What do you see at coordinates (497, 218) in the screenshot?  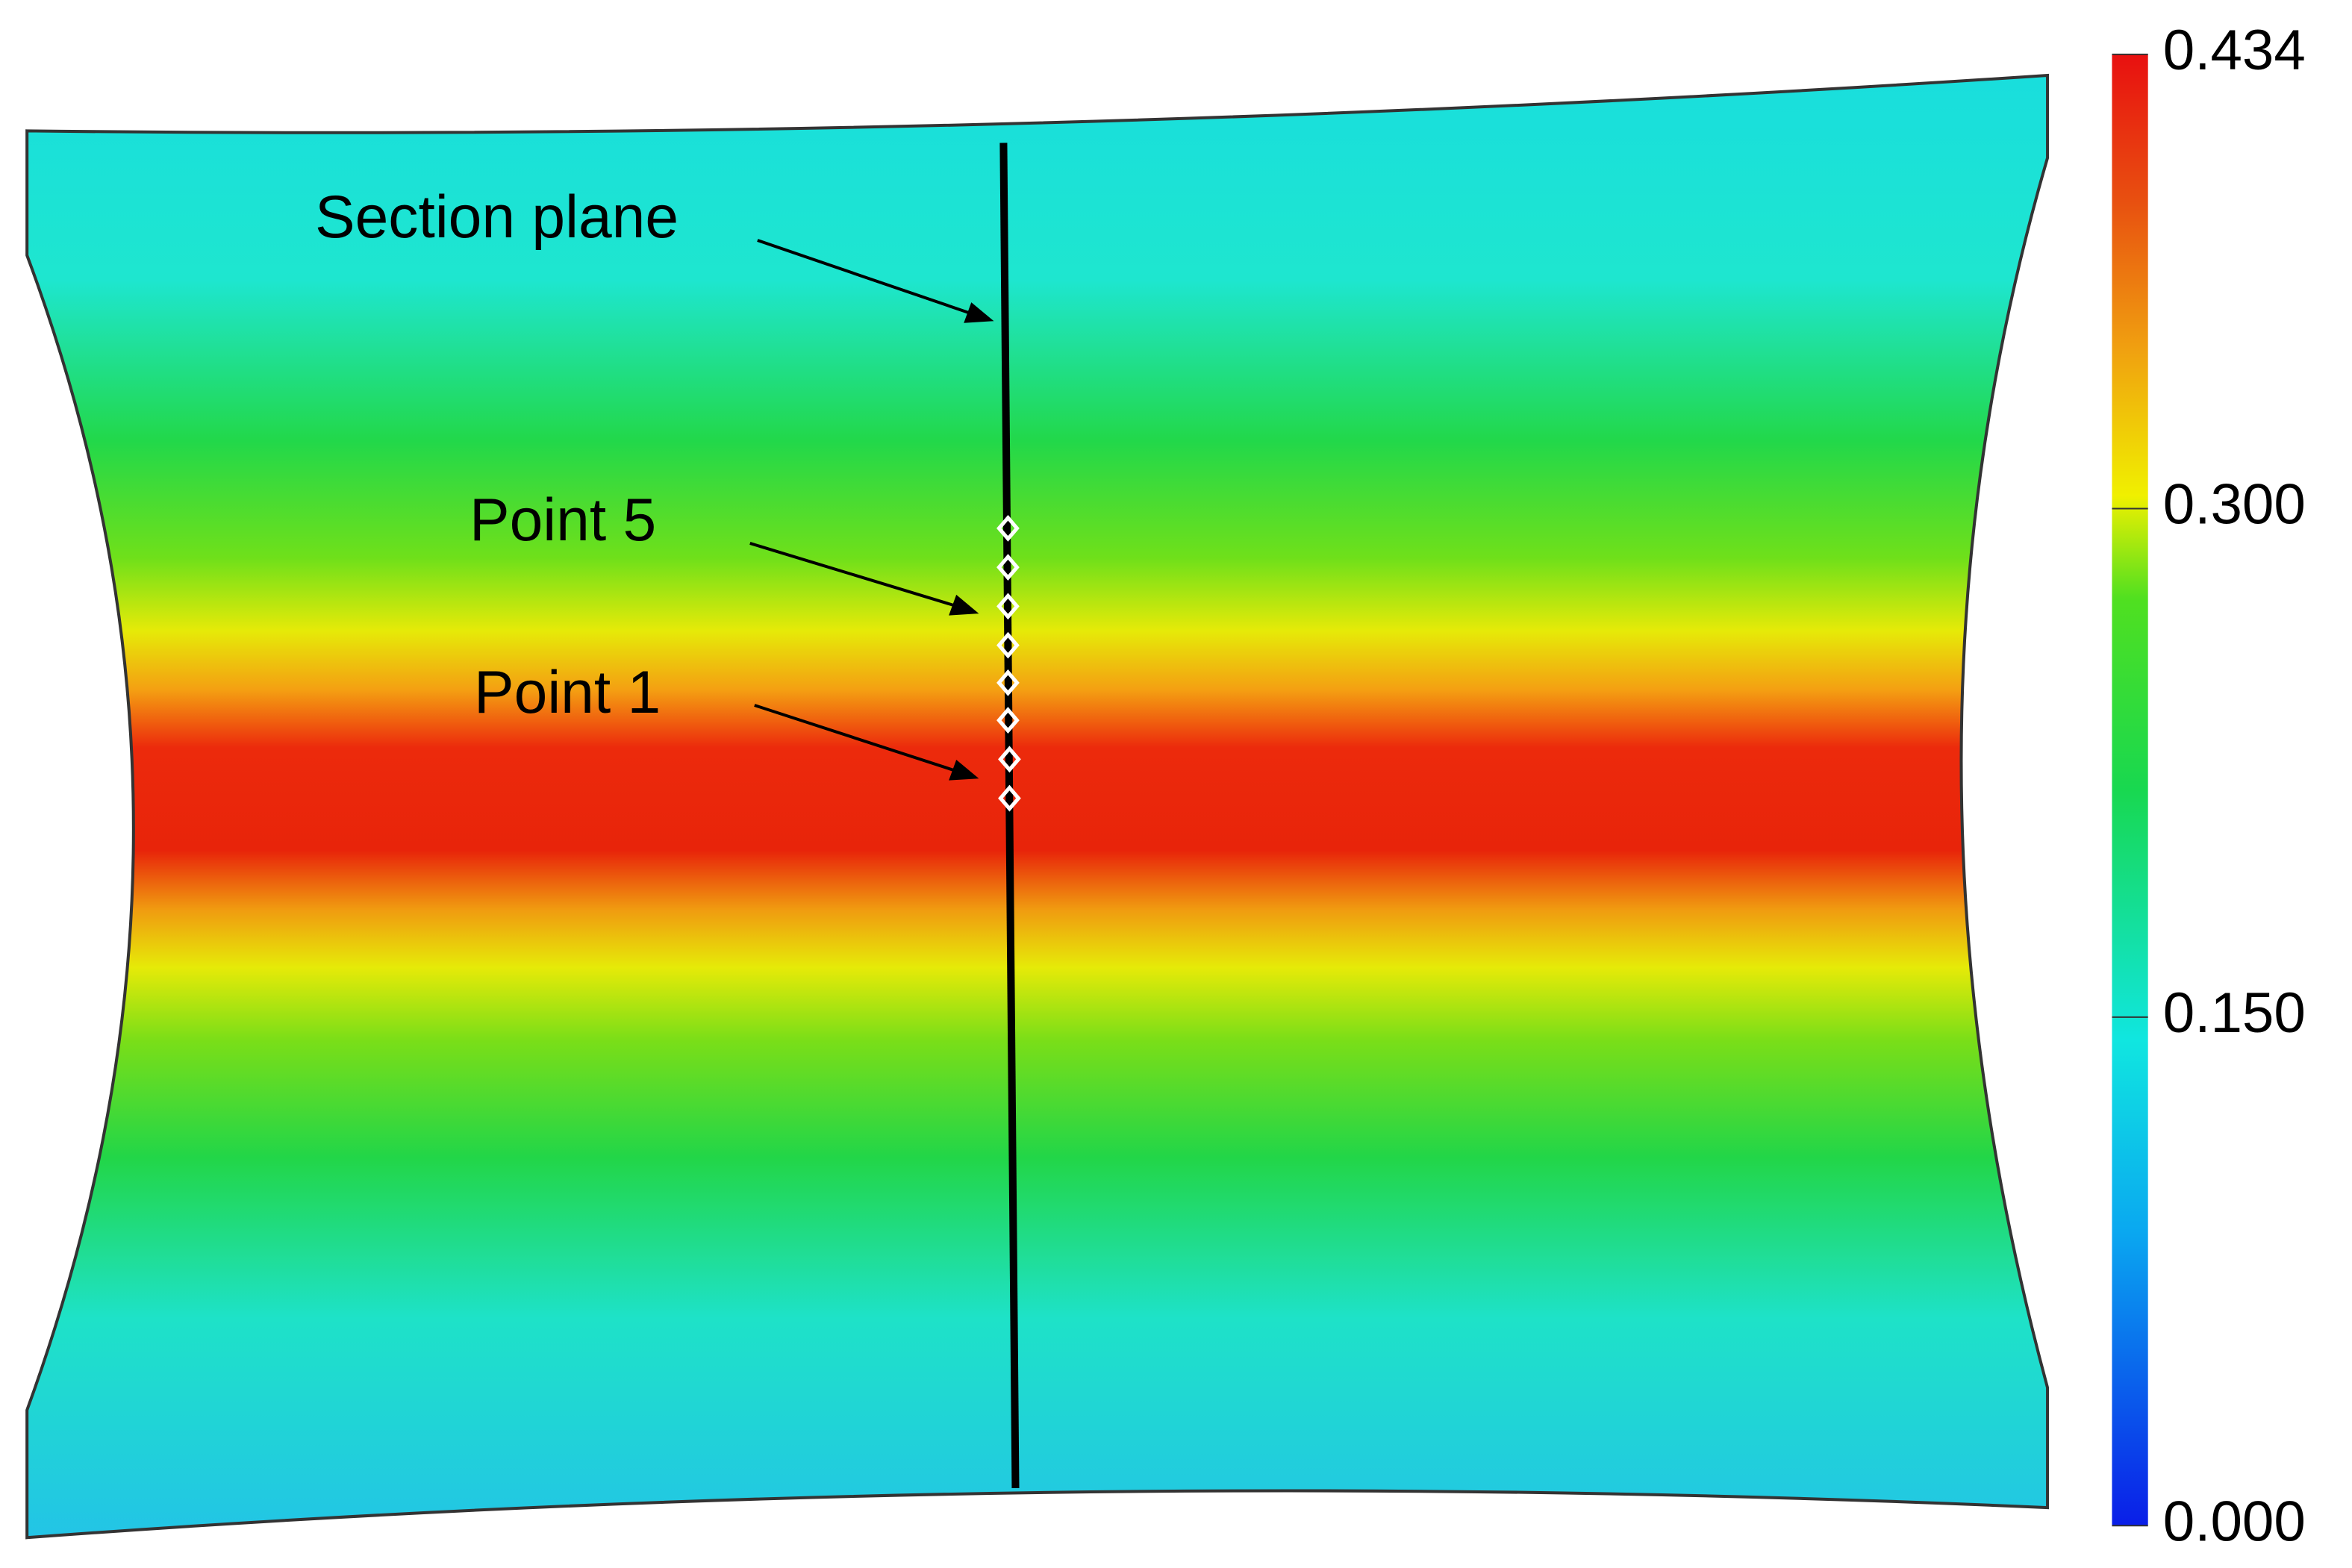 I see `annotation: Section plane` at bounding box center [497, 218].